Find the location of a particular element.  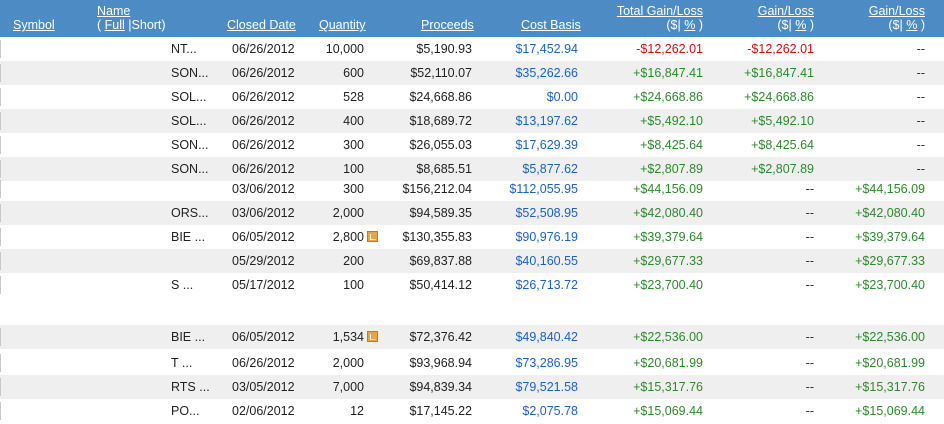

total-gain-loss-cell: +$23,700.40 is located at coordinates (668, 285).